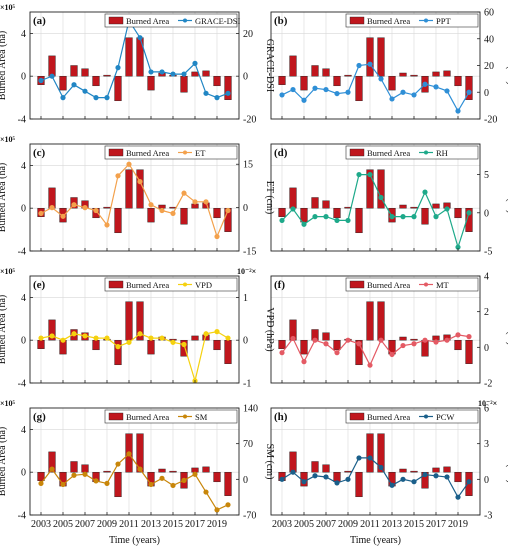 This screenshot has height=550, width=508. What do you see at coordinates (249, 252) in the screenshot?
I see `right-tick-label: -15` at bounding box center [249, 252].